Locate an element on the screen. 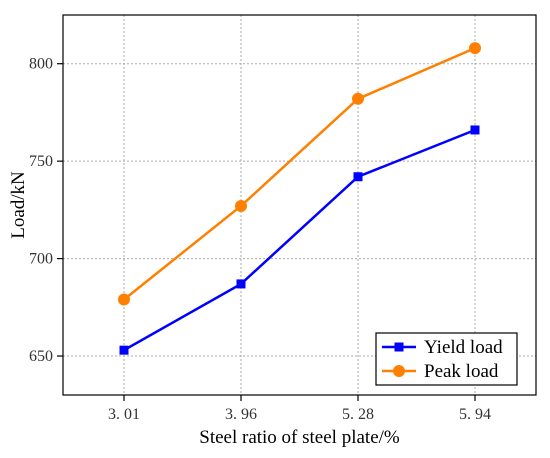  y-tick-label: 650 is located at coordinates (41, 356).